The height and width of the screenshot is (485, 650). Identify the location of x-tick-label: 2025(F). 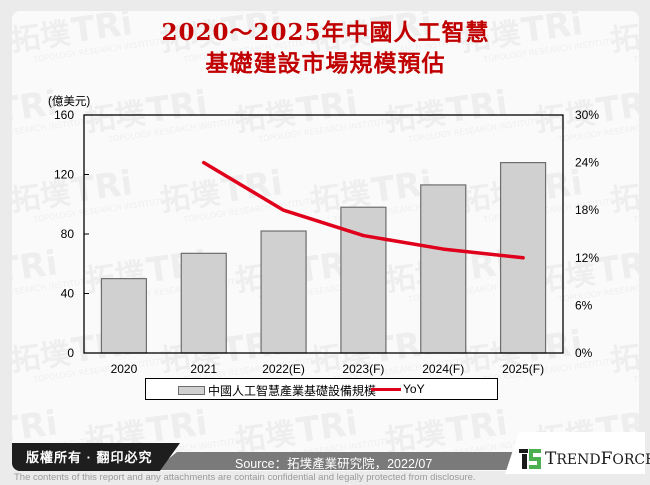
(523, 369).